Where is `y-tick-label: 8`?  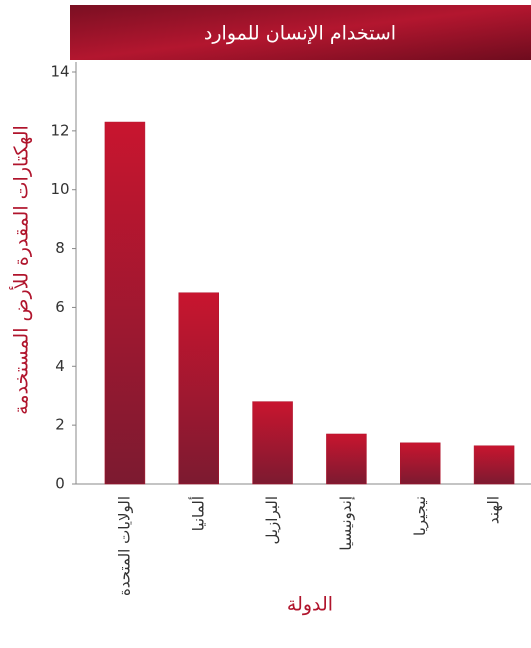 y-tick-label: 8 is located at coordinates (60, 248).